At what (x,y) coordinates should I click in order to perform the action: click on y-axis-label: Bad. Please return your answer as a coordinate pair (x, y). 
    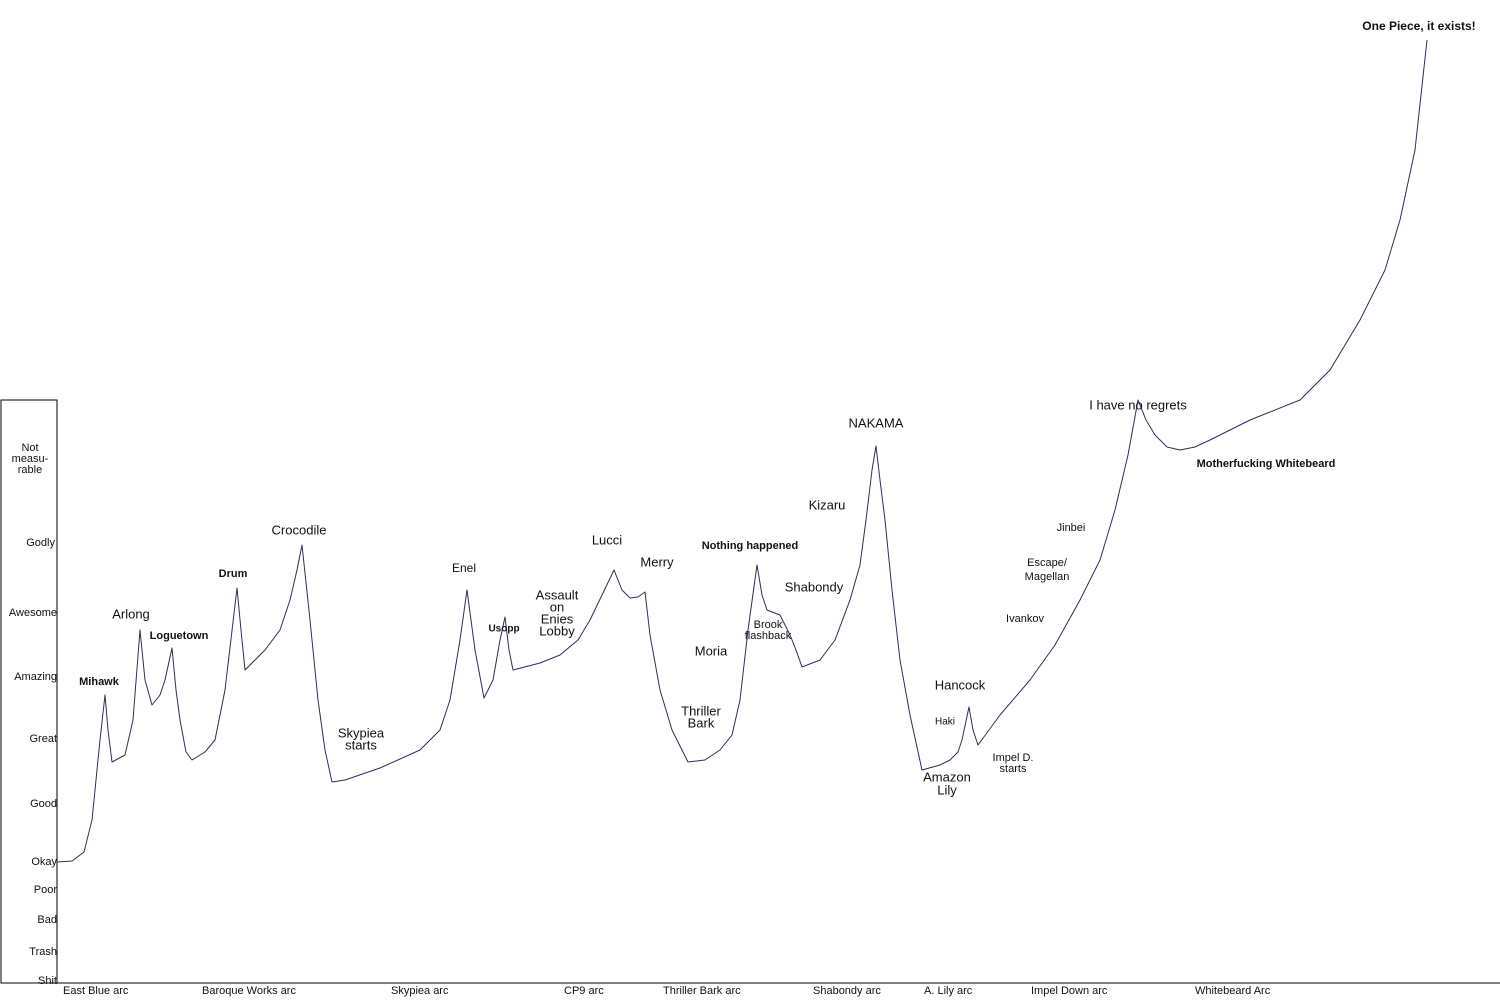
    Looking at the image, I should click on (47, 920).